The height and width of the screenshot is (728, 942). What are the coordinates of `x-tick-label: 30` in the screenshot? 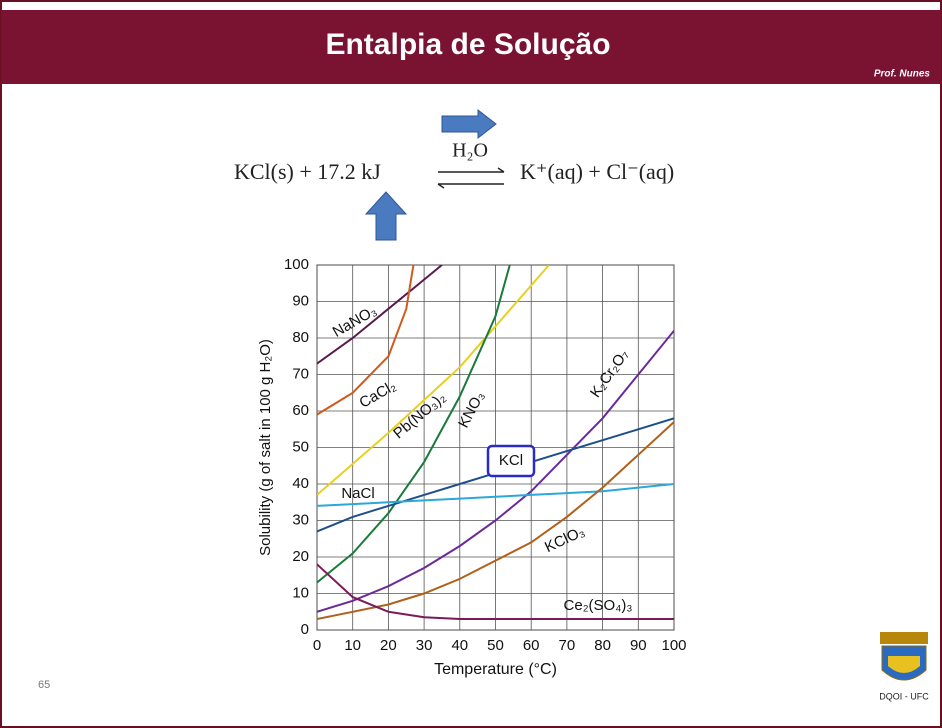 It's located at (424, 645).